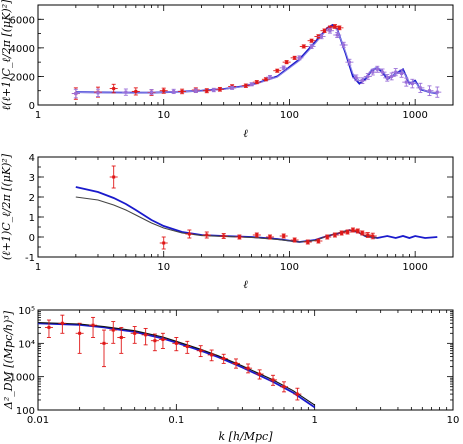 The image size is (463, 444). What do you see at coordinates (32, 178) in the screenshot?
I see `y-tick-label: 3` at bounding box center [32, 178].